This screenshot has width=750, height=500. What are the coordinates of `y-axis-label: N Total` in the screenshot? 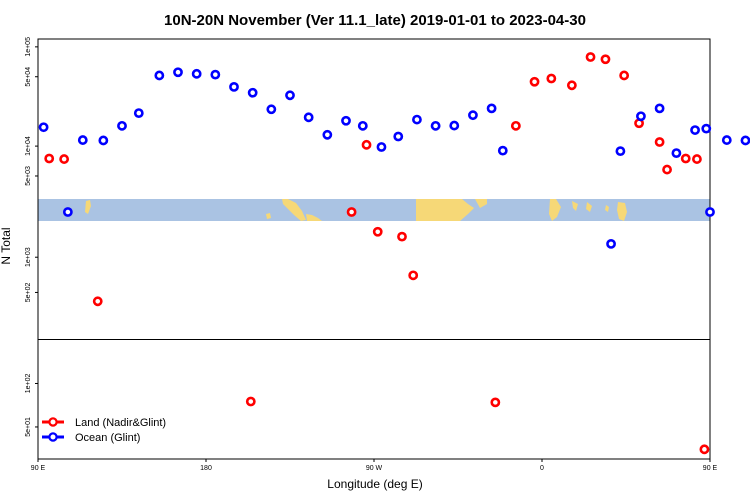 It's located at (6, 245).